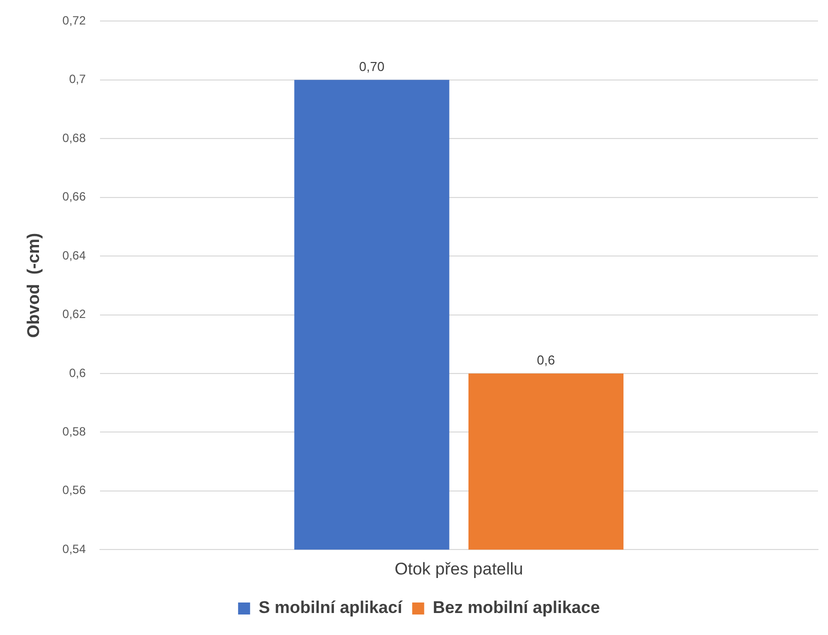  What do you see at coordinates (74, 490) in the screenshot?
I see `y-tick-label: 0,56` at bounding box center [74, 490].